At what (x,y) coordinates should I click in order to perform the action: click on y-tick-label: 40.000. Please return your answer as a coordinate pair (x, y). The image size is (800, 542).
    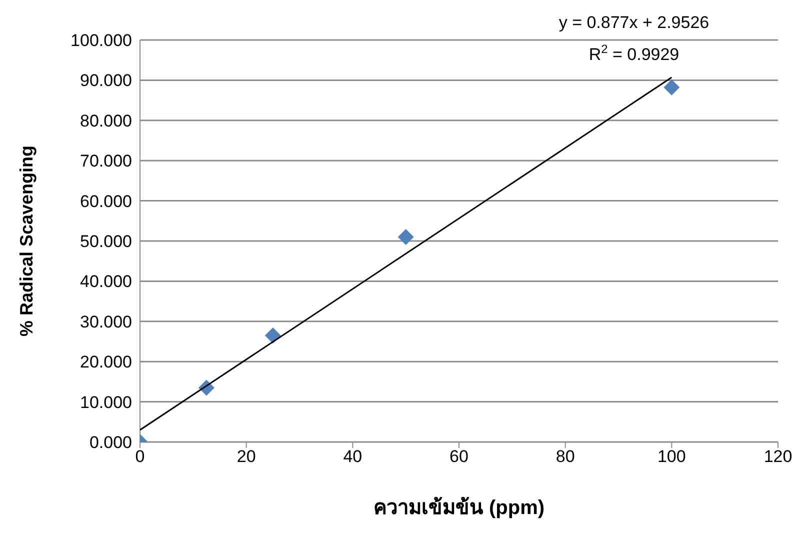
    Looking at the image, I should click on (106, 282).